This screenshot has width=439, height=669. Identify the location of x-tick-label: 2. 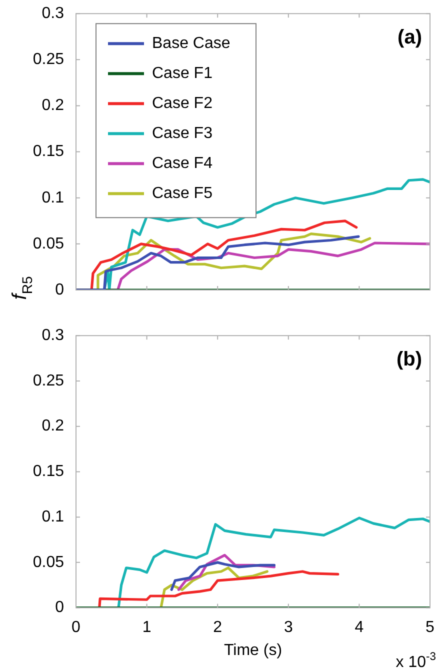
(217, 627).